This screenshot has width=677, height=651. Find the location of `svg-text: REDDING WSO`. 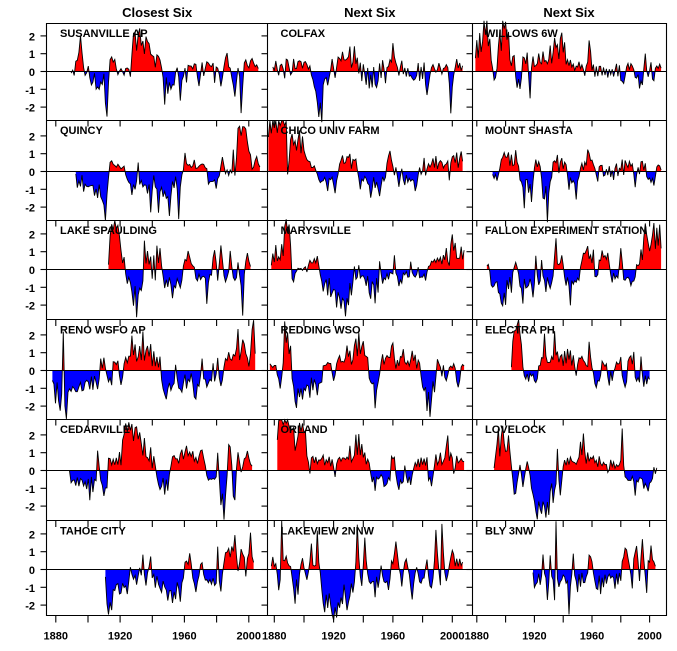

svg-text: REDDING WSO is located at coordinates (321, 331).